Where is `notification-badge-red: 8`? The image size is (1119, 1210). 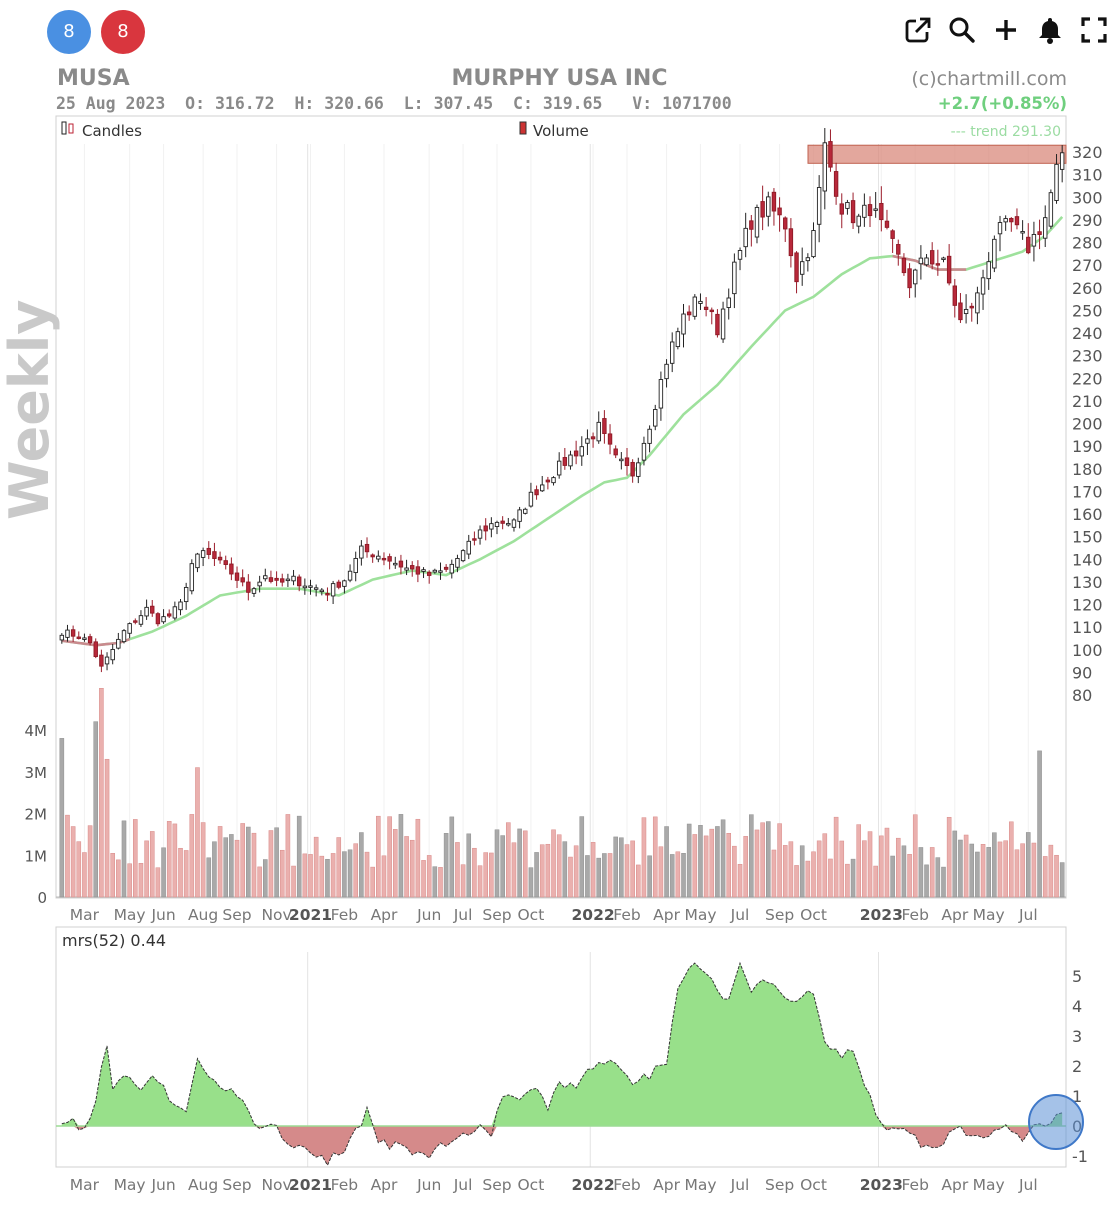 notification-badge-red: 8 is located at coordinates (123, 32).